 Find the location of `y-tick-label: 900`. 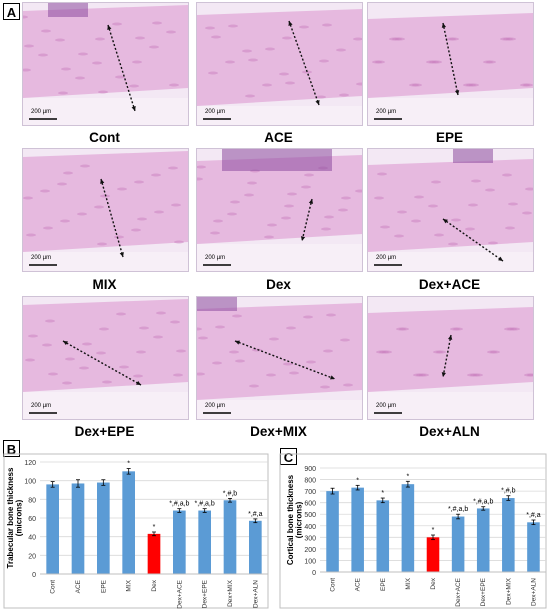

y-tick-label: 900 is located at coordinates (310, 469).